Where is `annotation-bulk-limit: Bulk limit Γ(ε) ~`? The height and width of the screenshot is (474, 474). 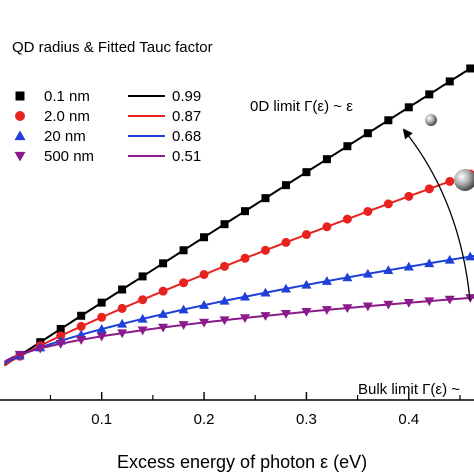 annotation-bulk-limit: Bulk limit Γ(ε) ~ is located at coordinates (409, 389).